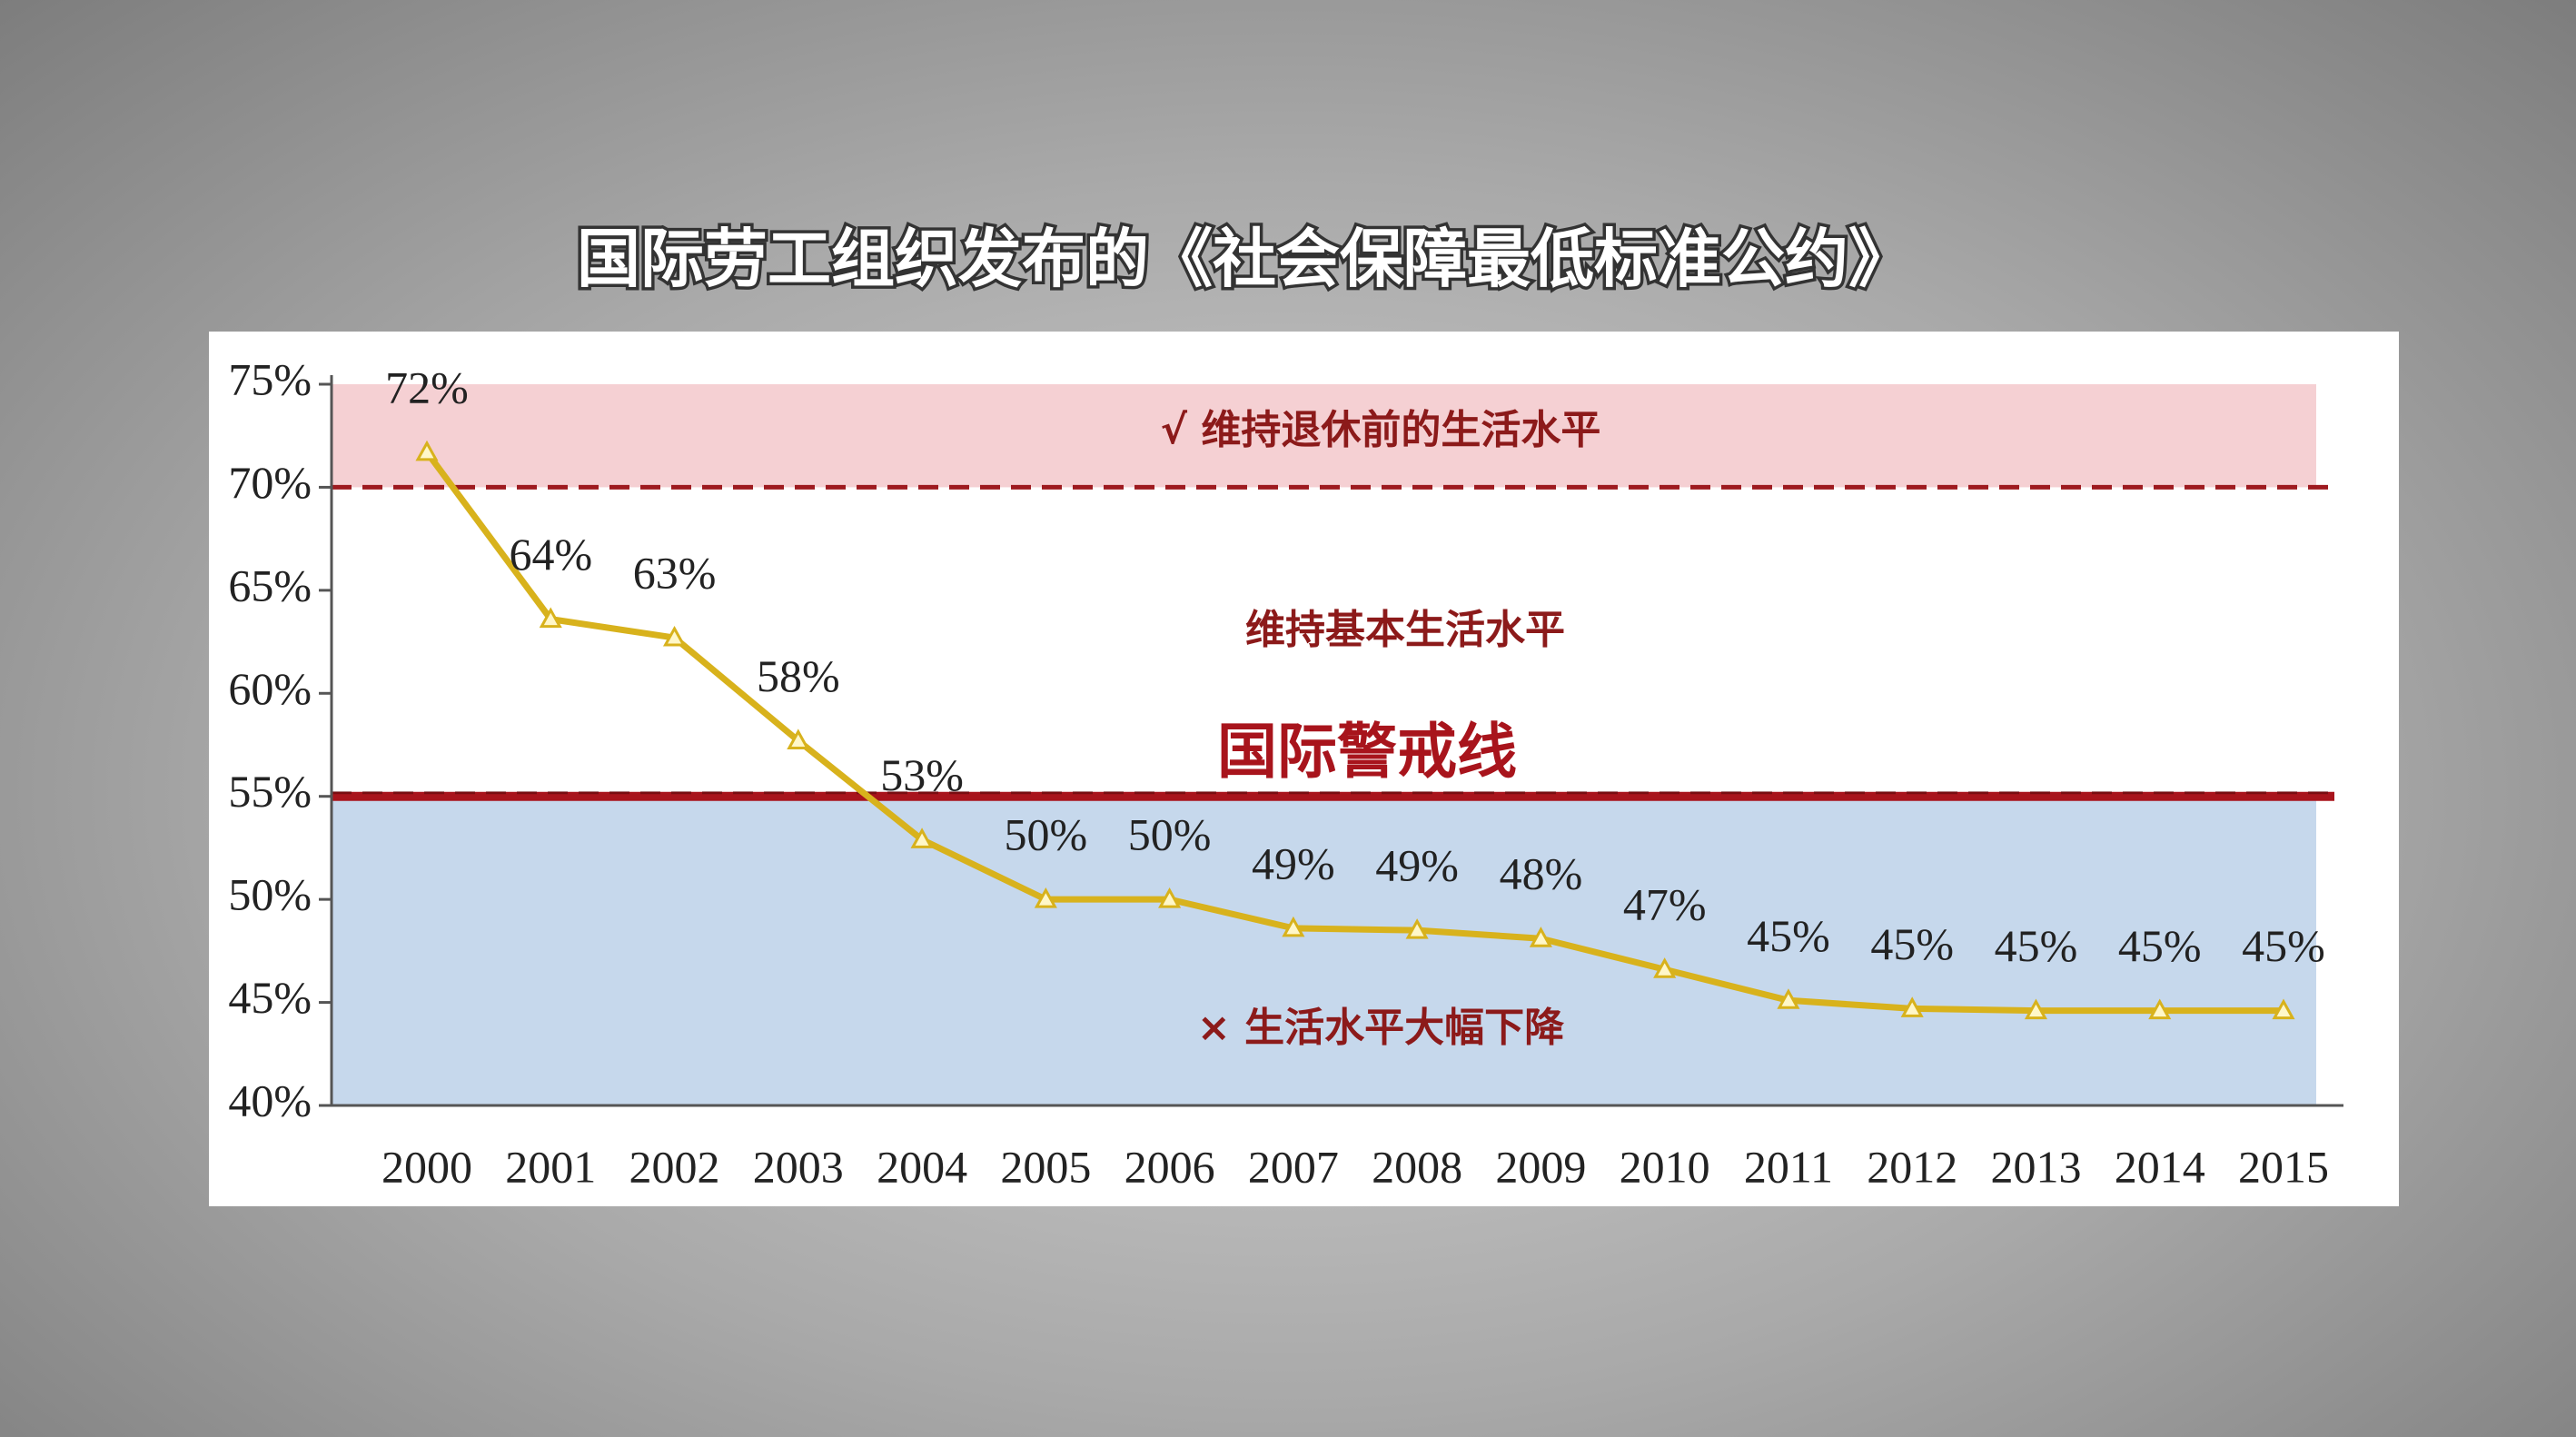  I want to click on x-tick-label: 2013, so click(2035, 1166).